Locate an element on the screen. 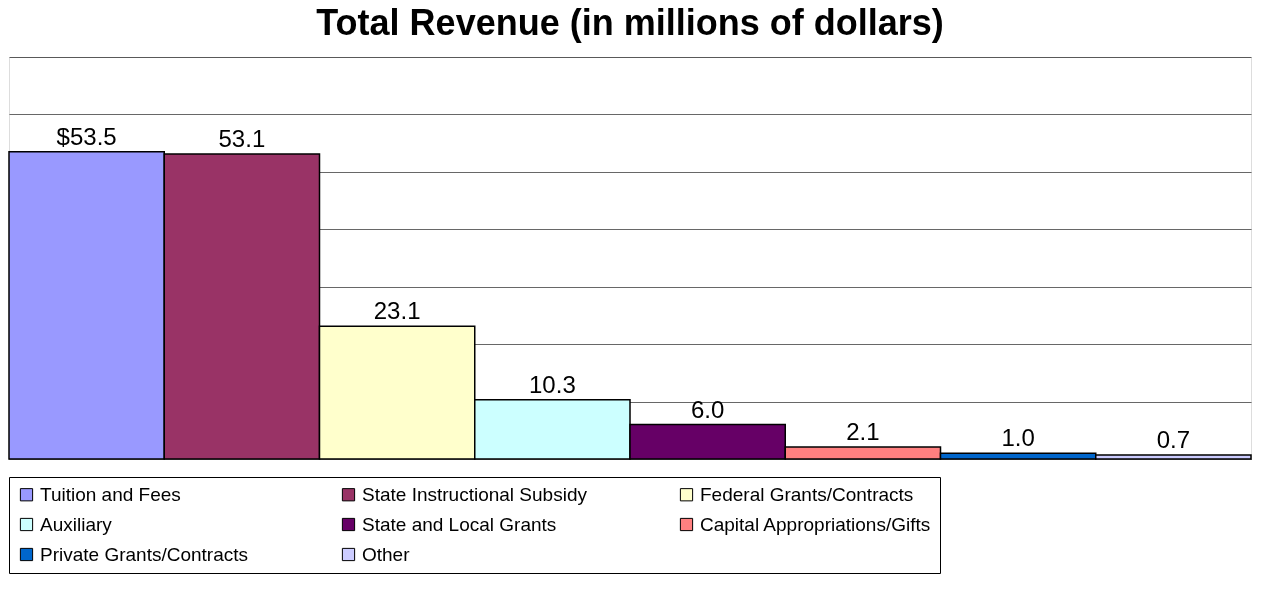 This screenshot has height=592, width=1275. data-label: 53.1 is located at coordinates (242, 139).